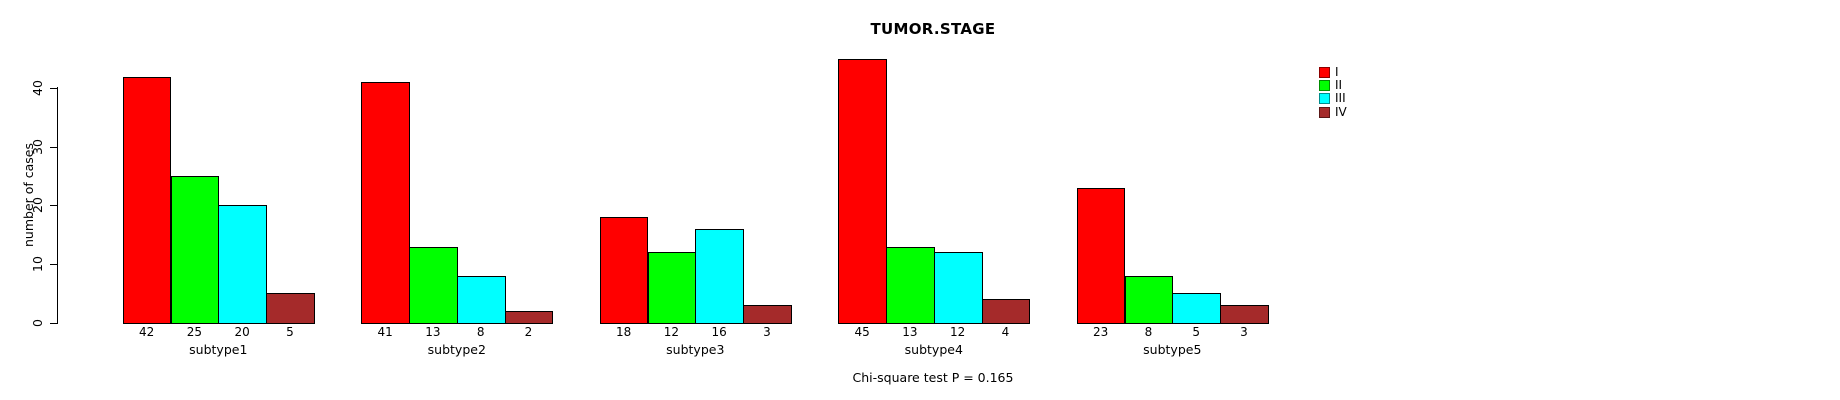  I want to click on bar-stage-I-subtype3, so click(624, 270).